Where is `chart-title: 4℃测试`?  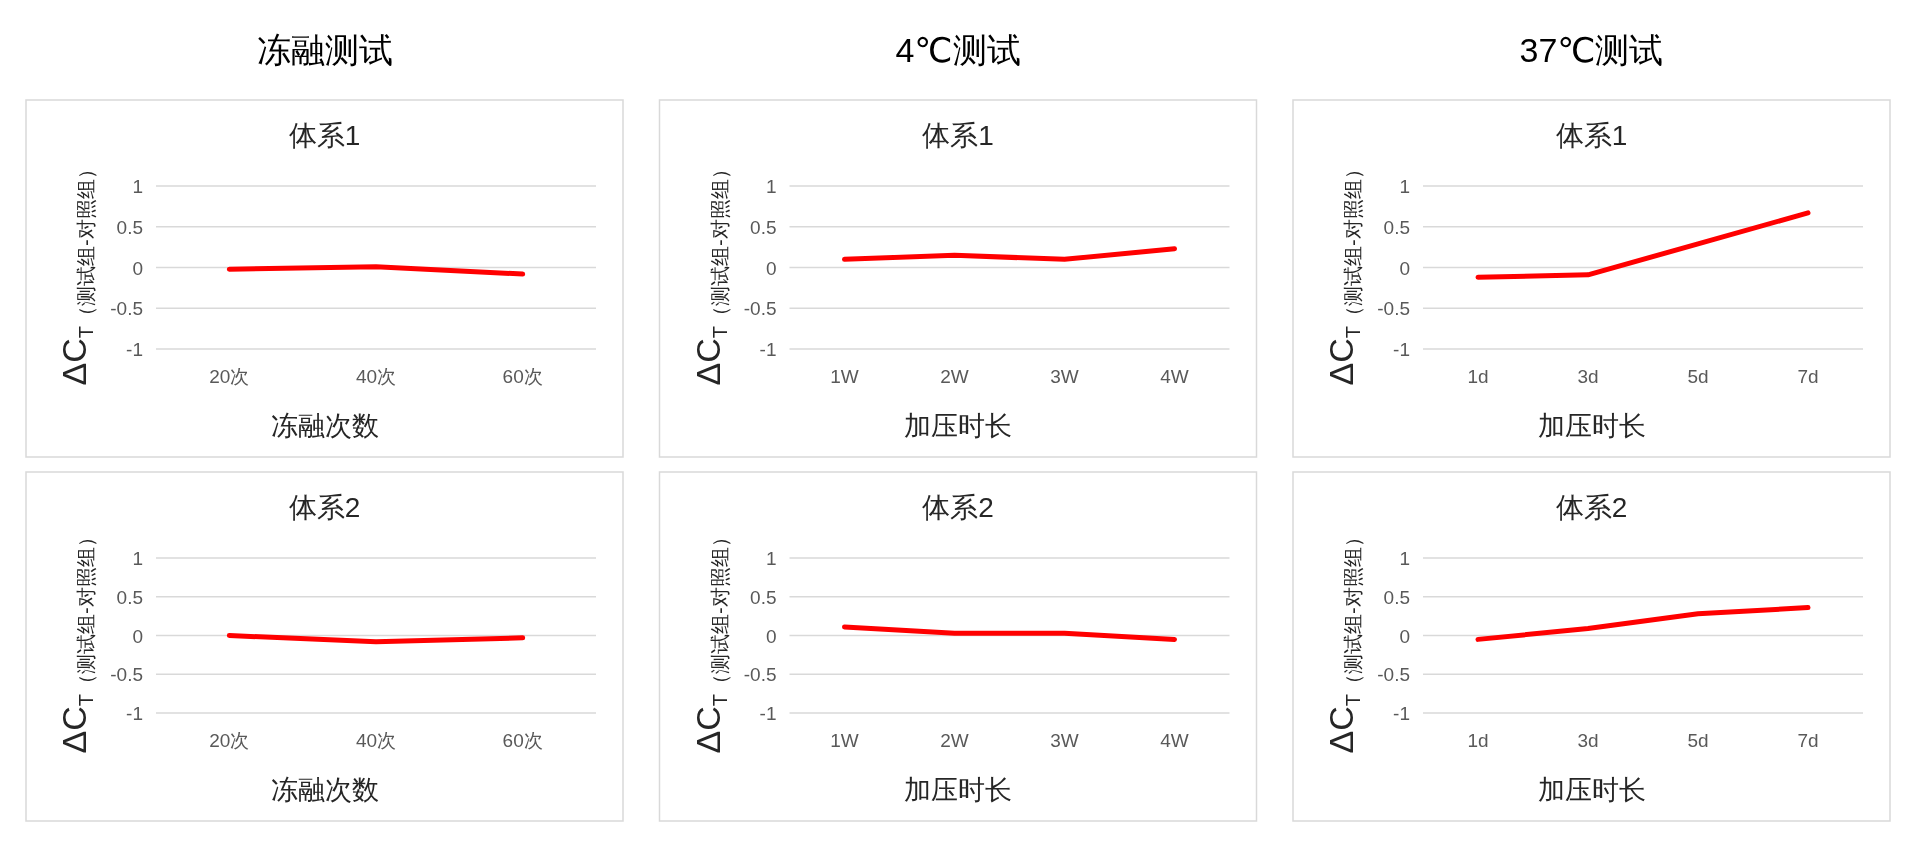
chart-title: 4℃测试 is located at coordinates (958, 50).